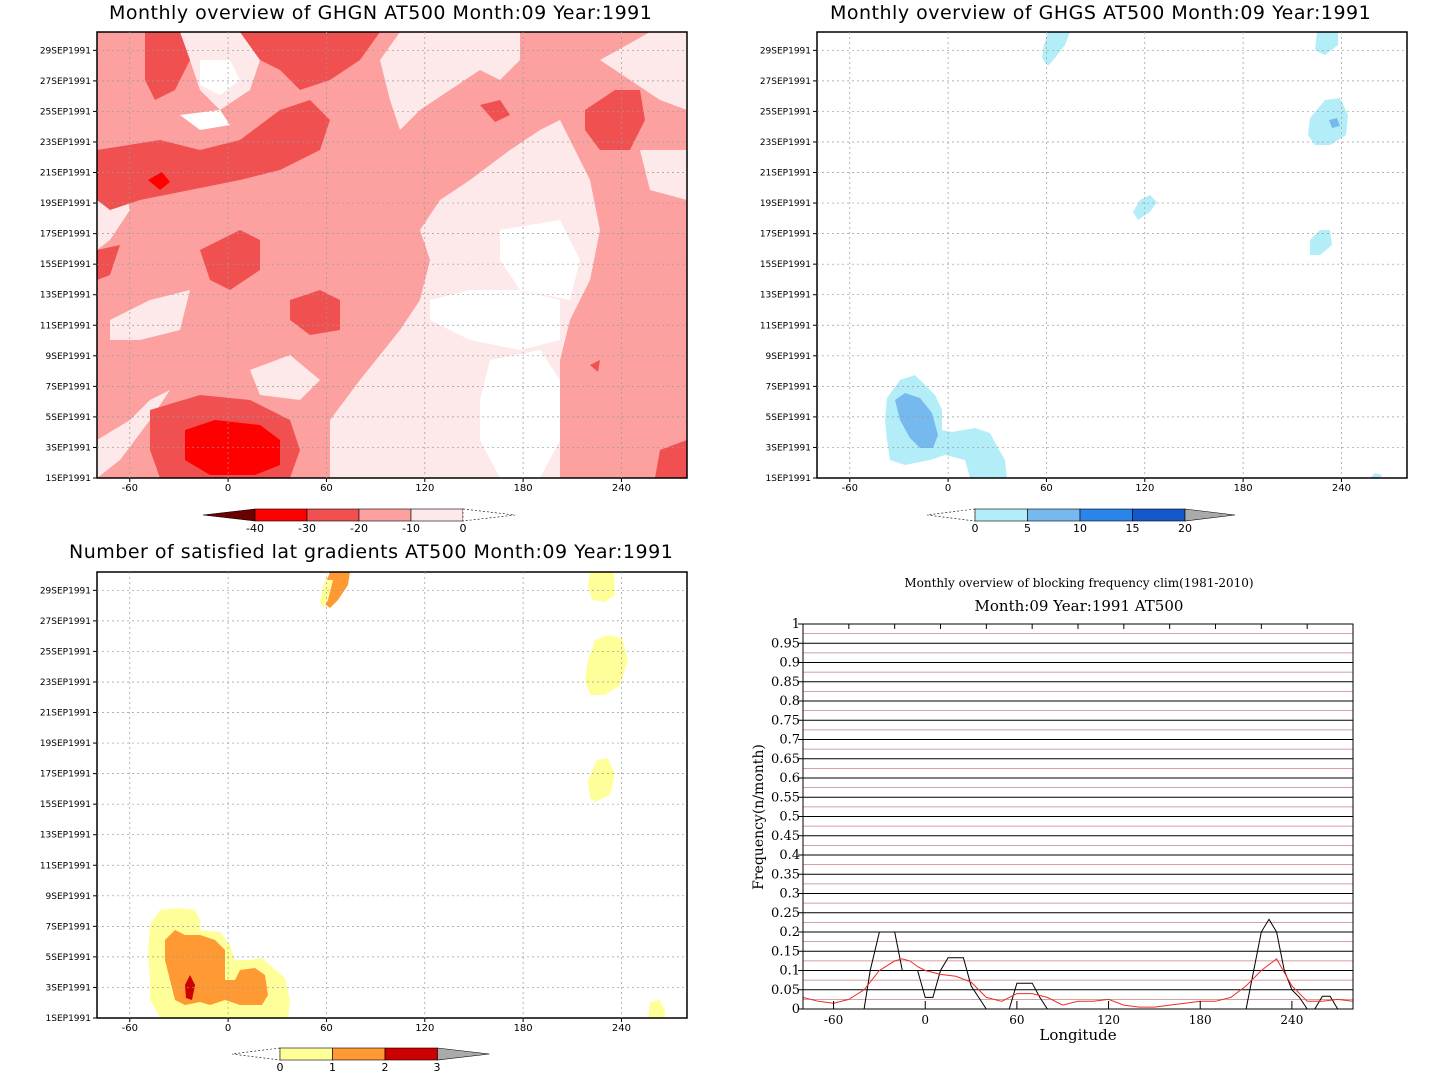 Image resolution: width=1440 pixels, height=1091 pixels. I want to click on y-tick-label: 0.25, so click(785, 913).